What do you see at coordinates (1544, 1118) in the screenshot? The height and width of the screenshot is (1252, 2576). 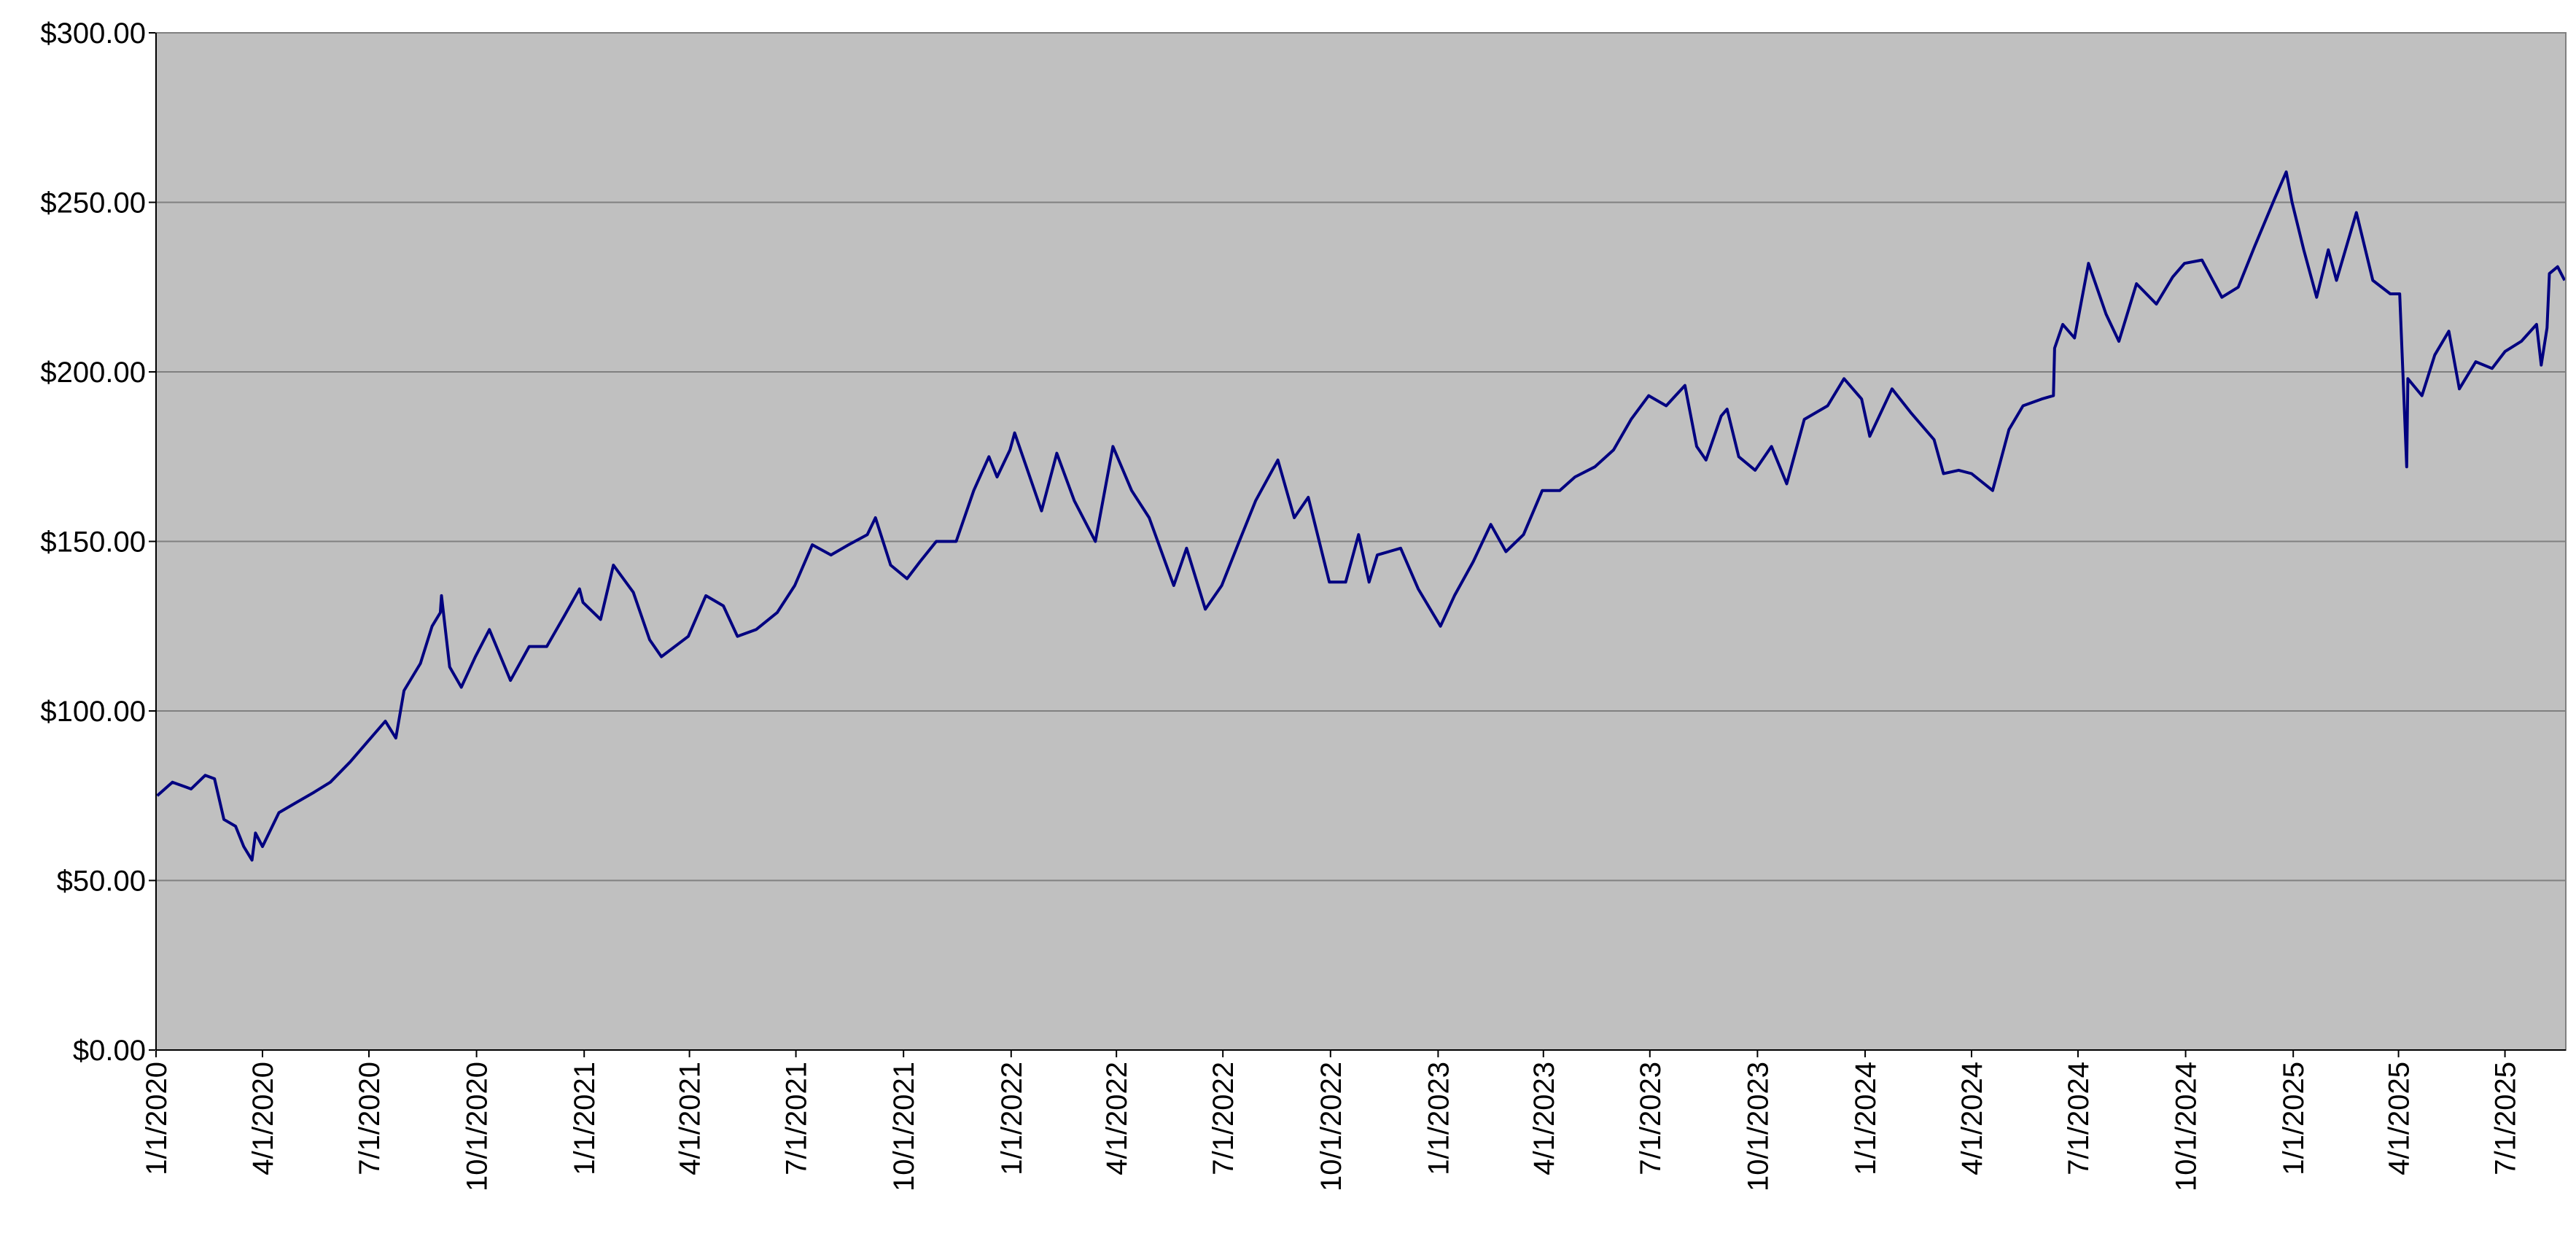 I see `x-tick-label: 4/1/2023` at bounding box center [1544, 1118].